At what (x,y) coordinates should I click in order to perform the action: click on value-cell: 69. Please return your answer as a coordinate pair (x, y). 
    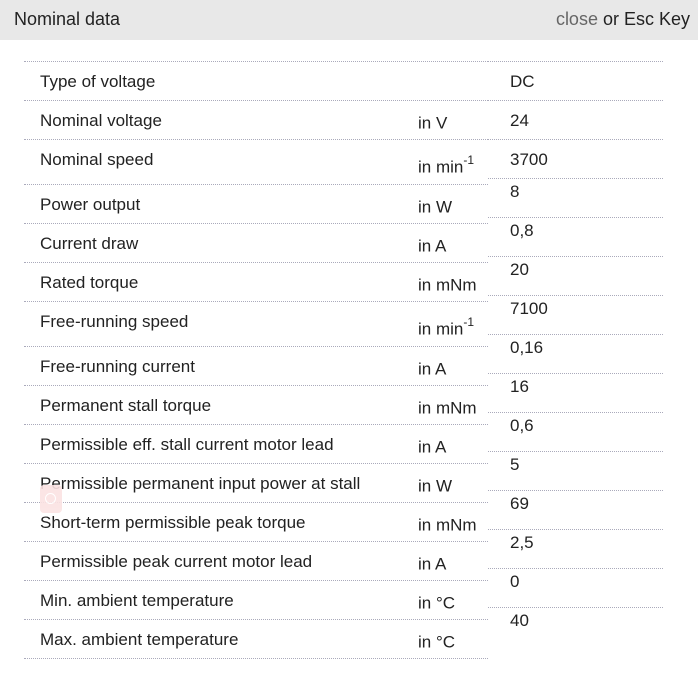
    Looking at the image, I should click on (575, 510).